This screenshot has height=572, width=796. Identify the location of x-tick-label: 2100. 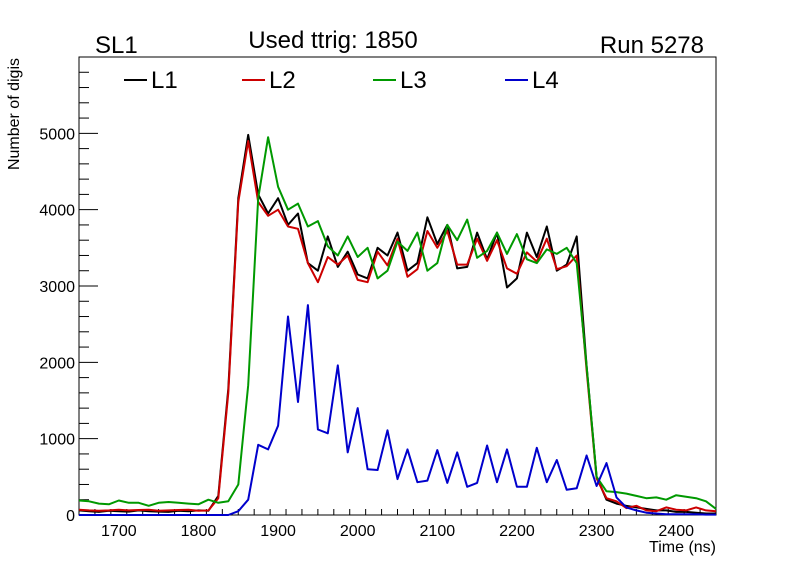
(438, 531).